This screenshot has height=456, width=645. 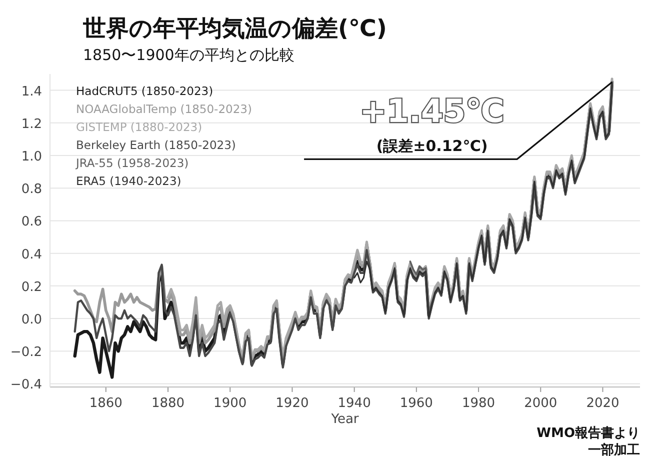 I want to click on x-tick-label: 1900, so click(x=230, y=403).